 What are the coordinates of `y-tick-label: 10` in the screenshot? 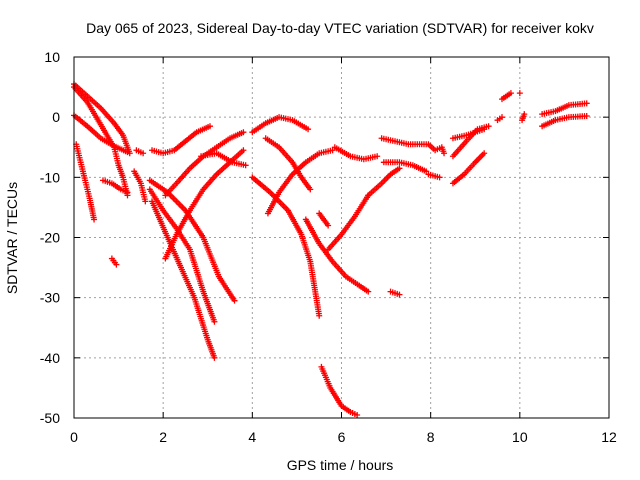 It's located at (52, 57).